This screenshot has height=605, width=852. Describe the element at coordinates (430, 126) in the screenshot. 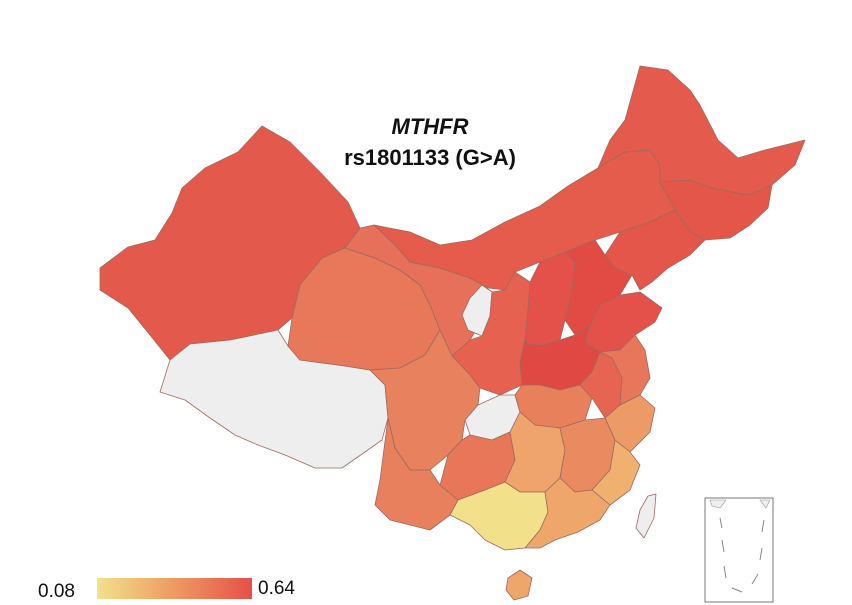

I see `map-title-gene: MTHFR` at that location.